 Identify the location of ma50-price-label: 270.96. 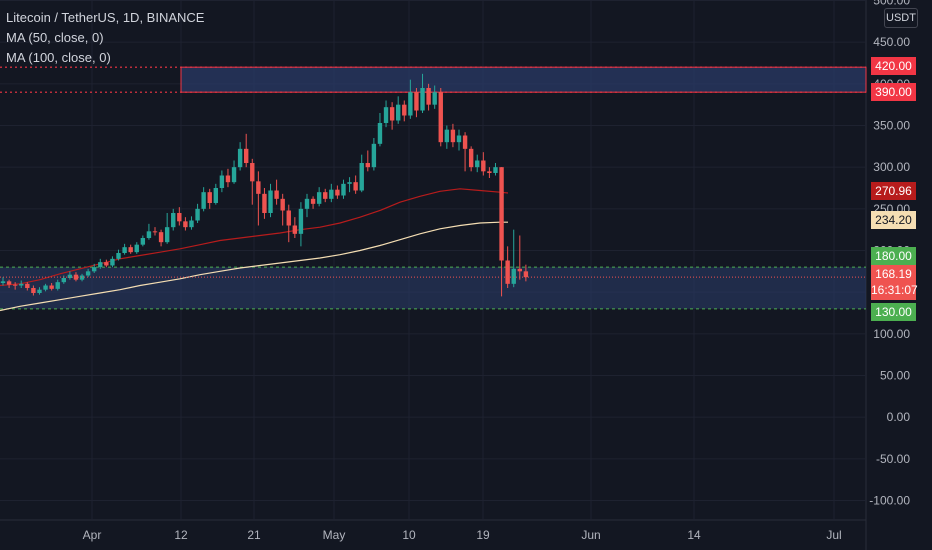
(893, 191).